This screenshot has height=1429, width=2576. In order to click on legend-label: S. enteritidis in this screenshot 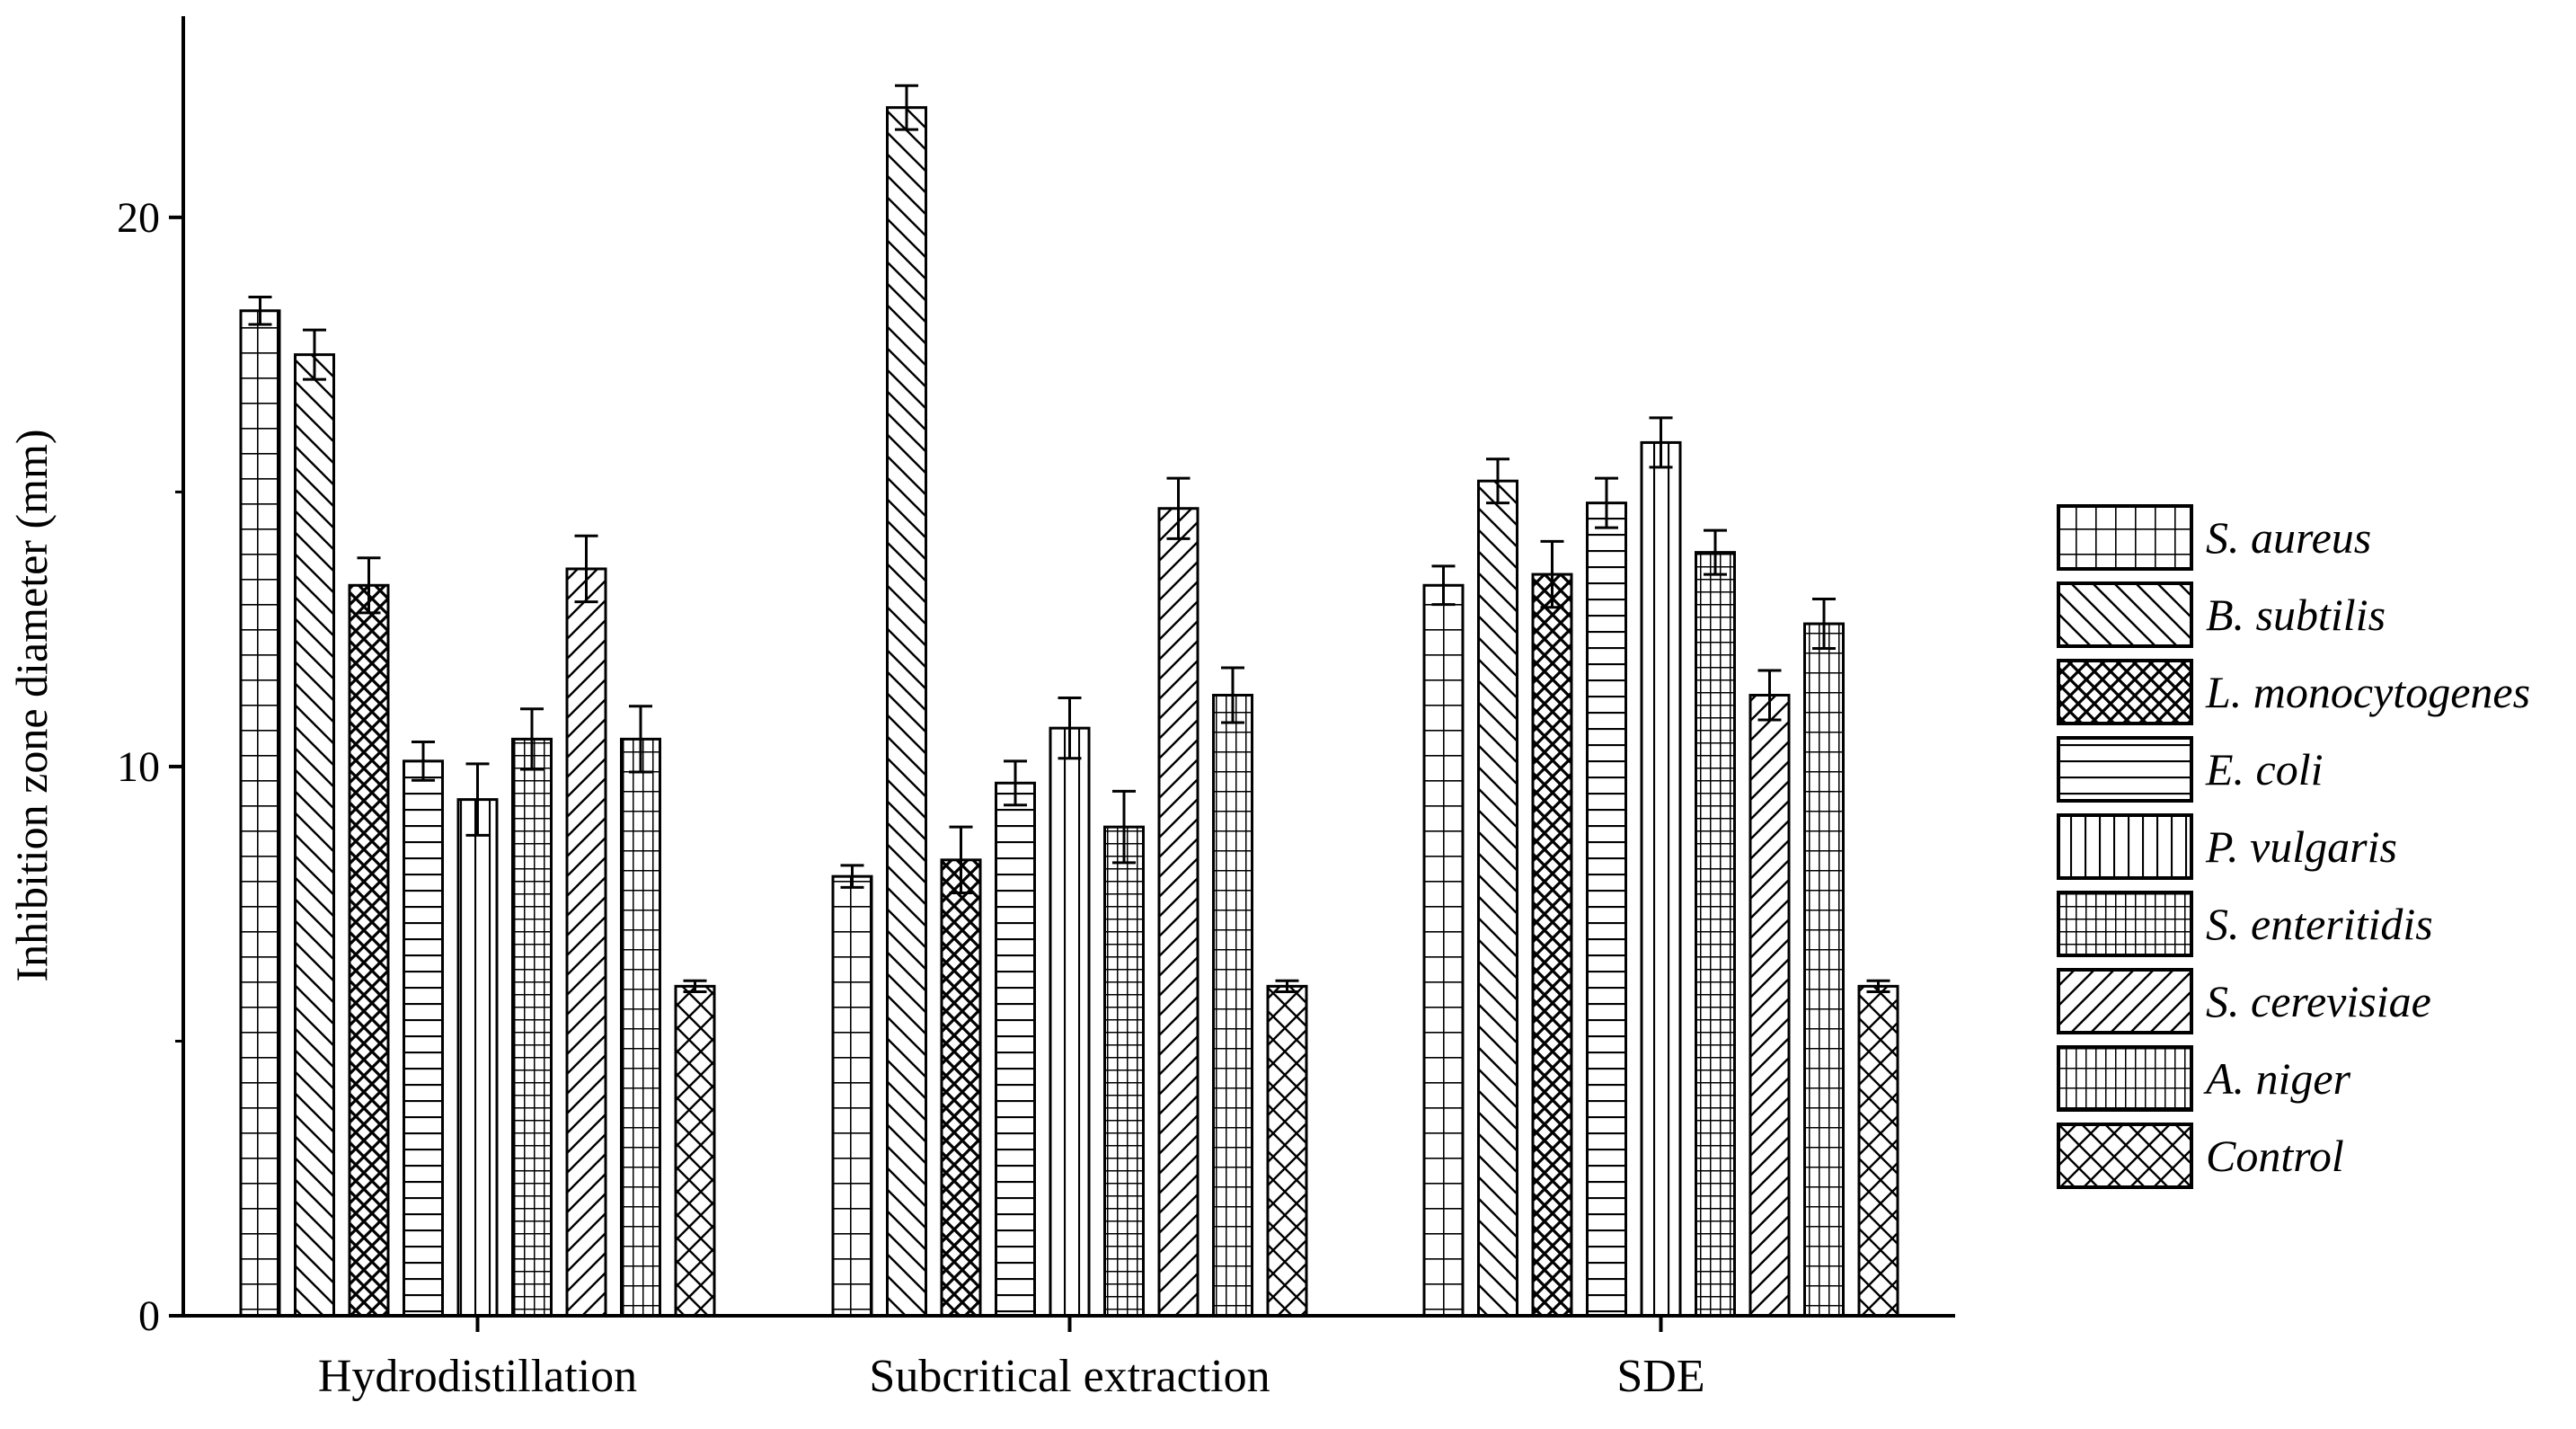, I will do `click(2320, 924)`.